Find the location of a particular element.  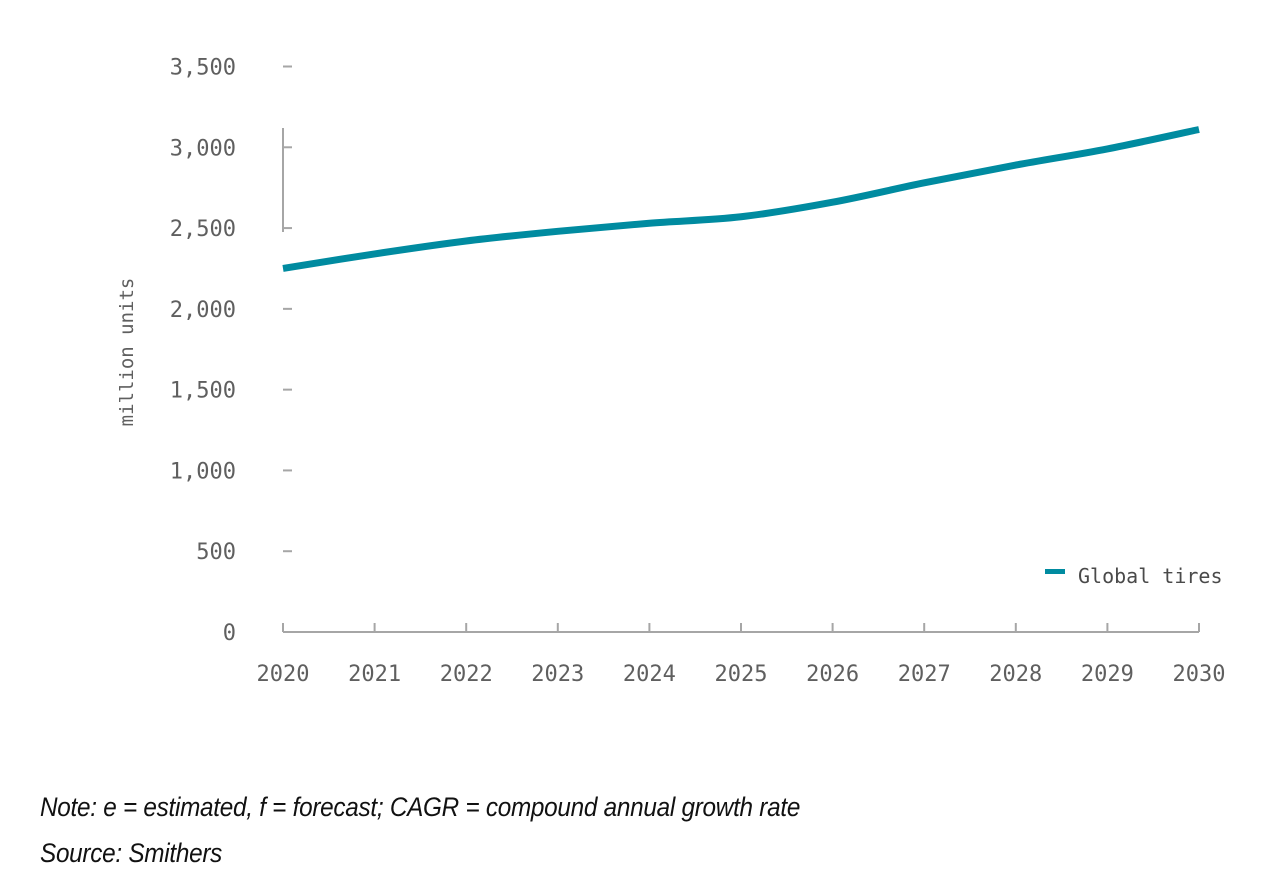

x-tick-label: 2022 is located at coordinates (466, 674).